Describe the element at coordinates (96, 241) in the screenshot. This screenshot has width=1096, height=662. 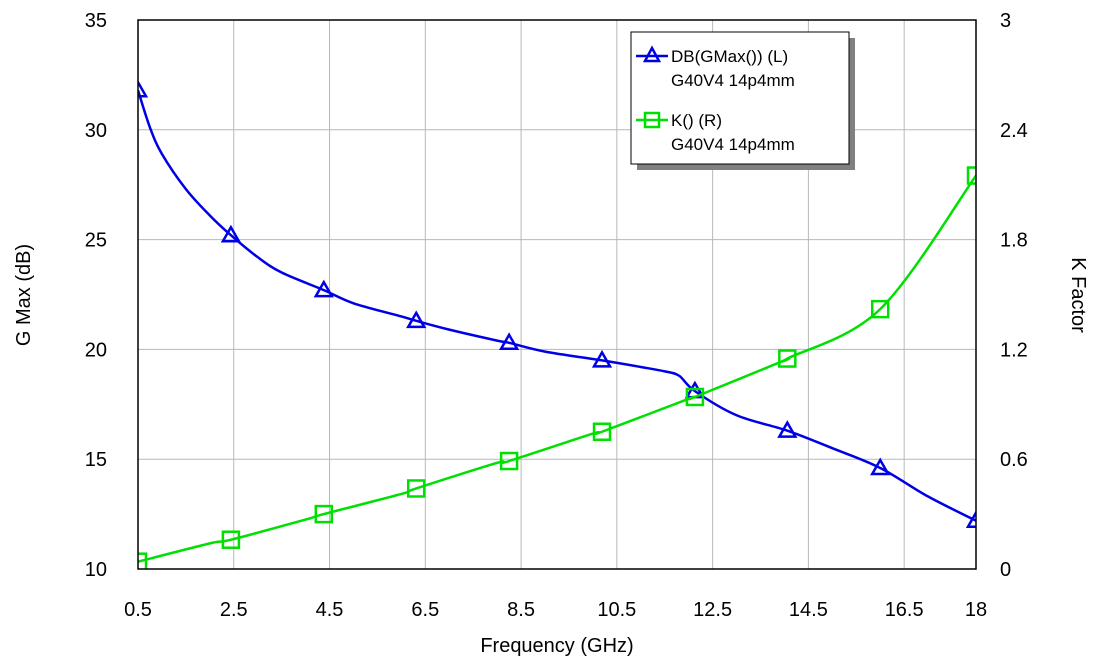
I see `y-left-tick-label: 25` at that location.